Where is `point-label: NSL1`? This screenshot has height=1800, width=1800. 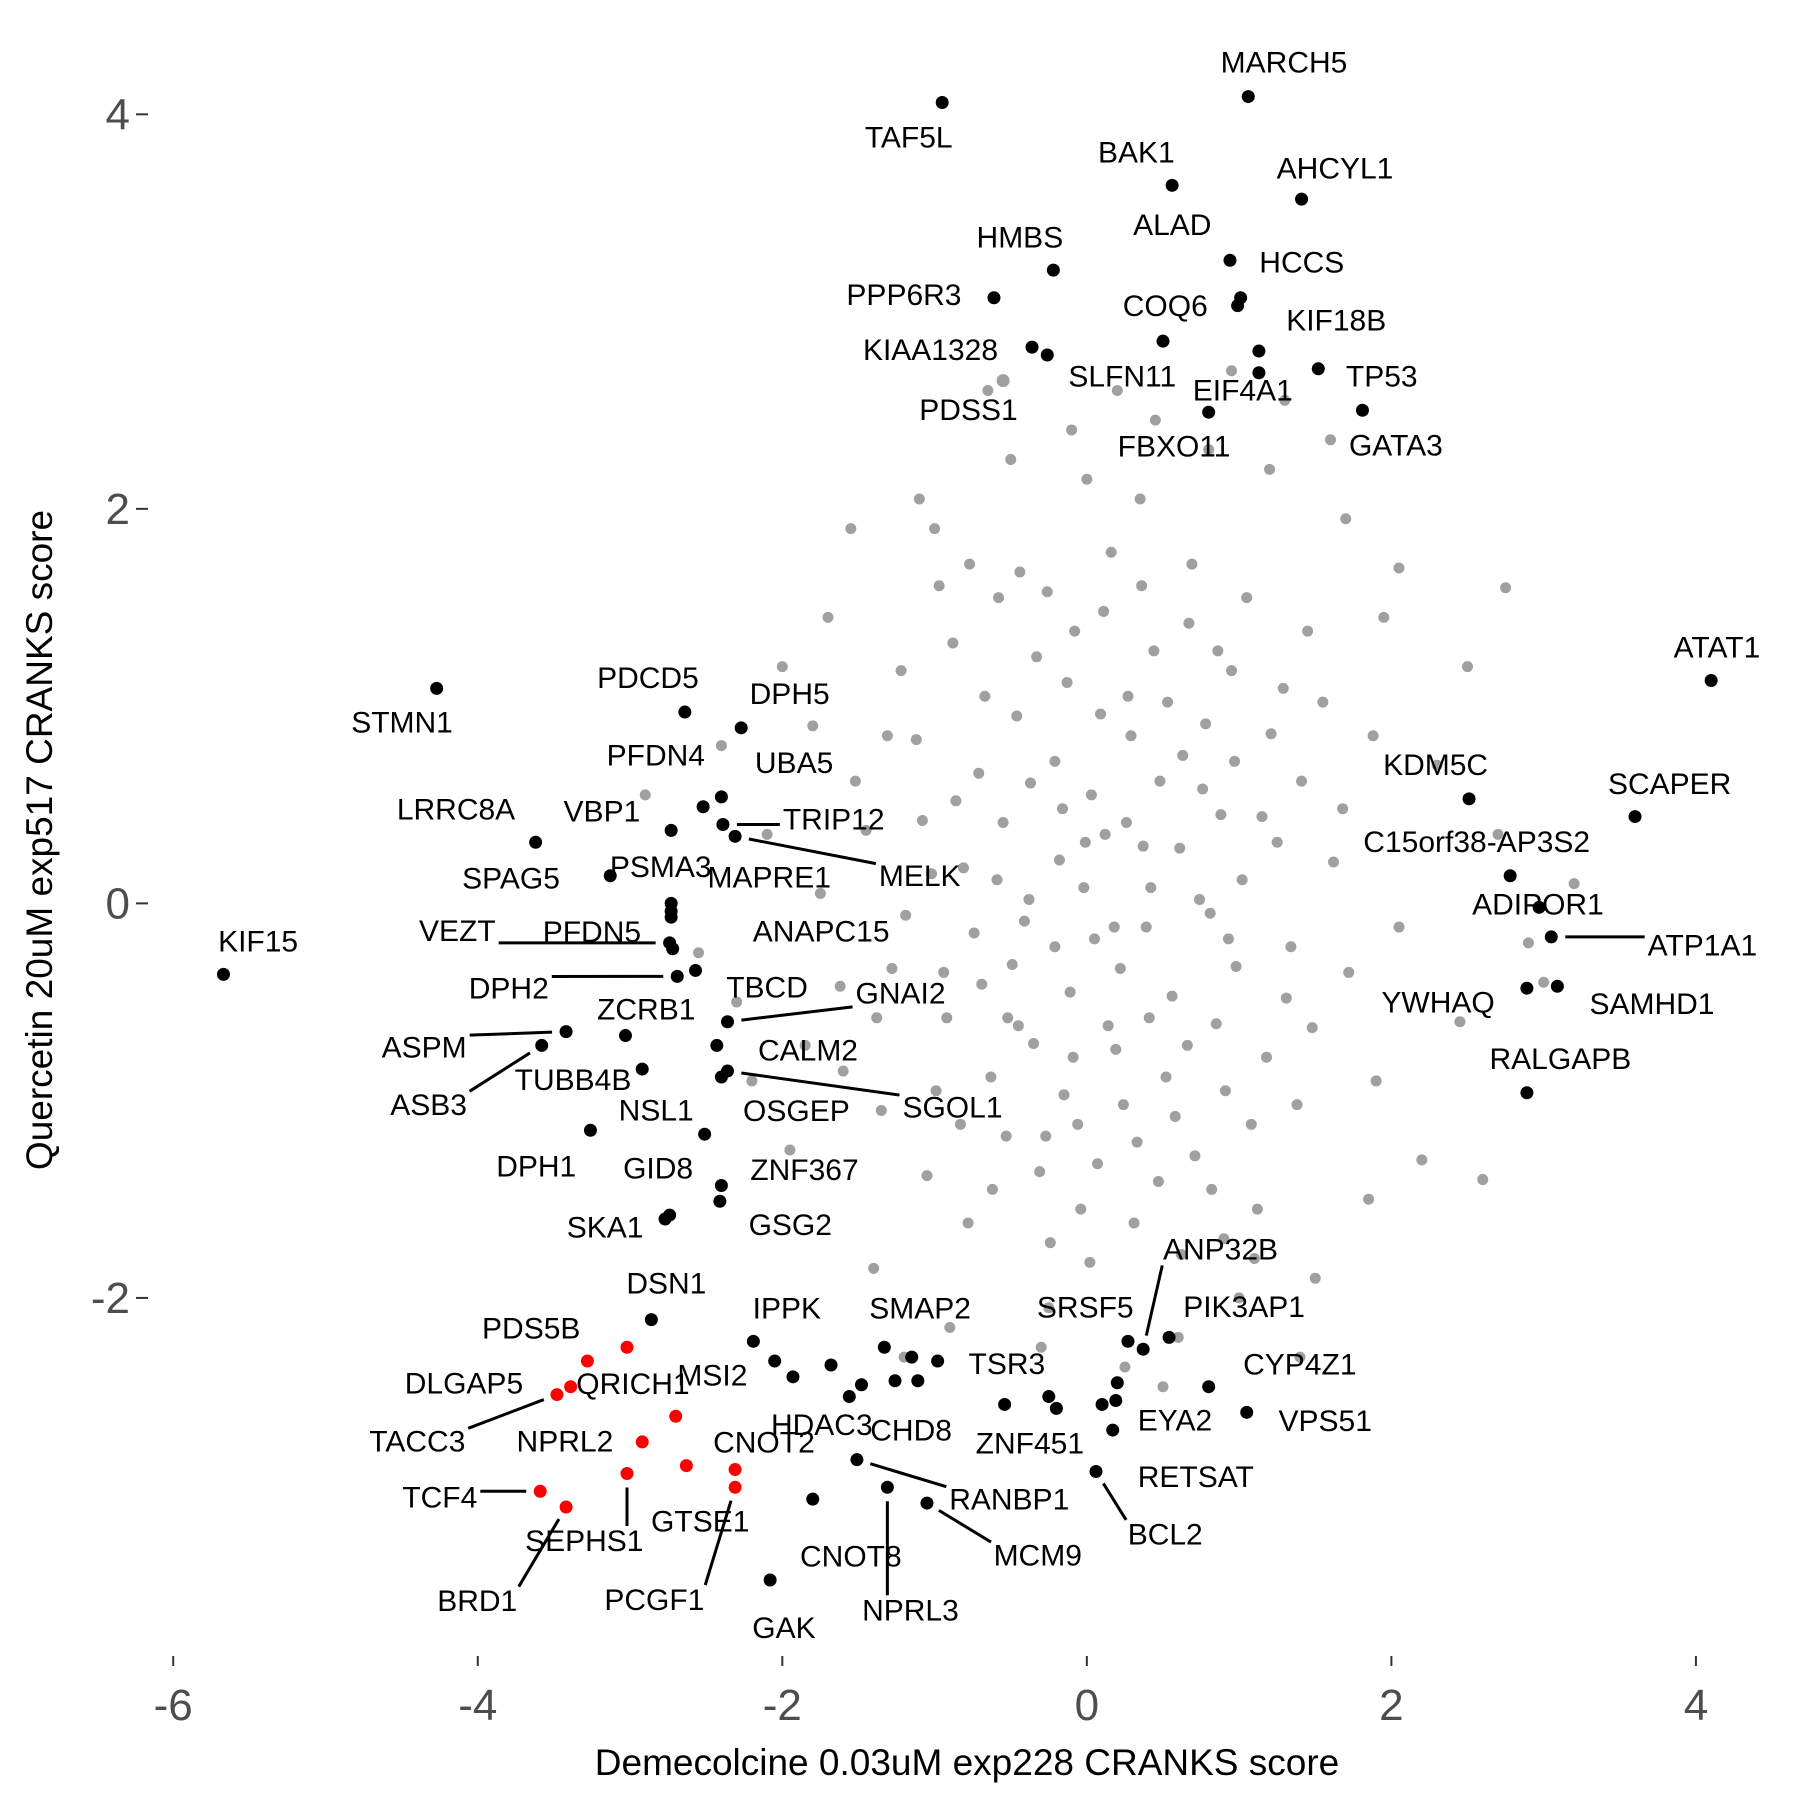
point-label: NSL1 is located at coordinates (656, 1111).